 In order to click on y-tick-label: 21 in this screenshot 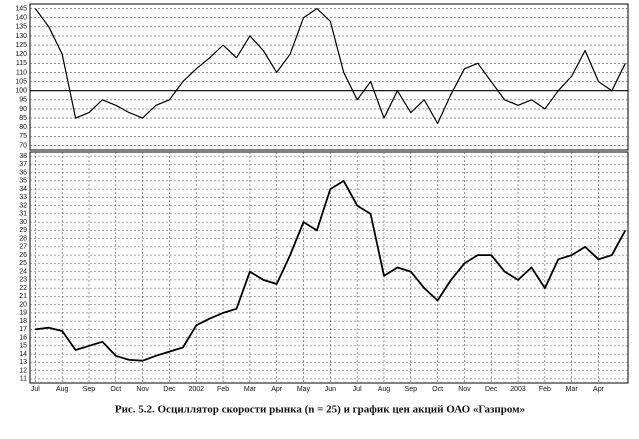, I will do `click(23, 296)`.